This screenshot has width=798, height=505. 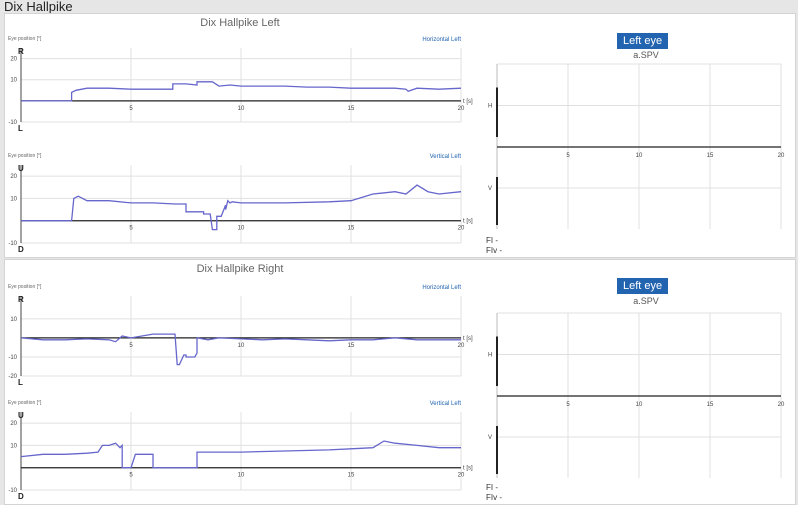 What do you see at coordinates (38, 7) in the screenshot?
I see `page-title: Dix Hallpike` at bounding box center [38, 7].